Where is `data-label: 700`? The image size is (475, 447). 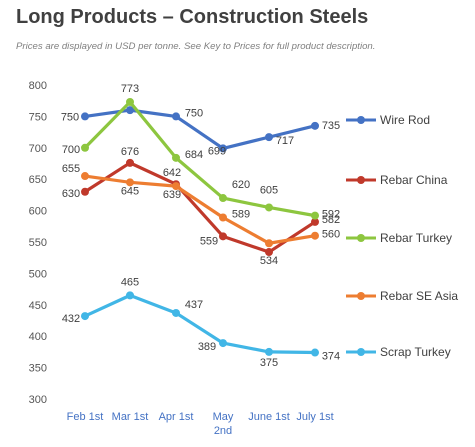 data-label: 700 is located at coordinates (71, 150).